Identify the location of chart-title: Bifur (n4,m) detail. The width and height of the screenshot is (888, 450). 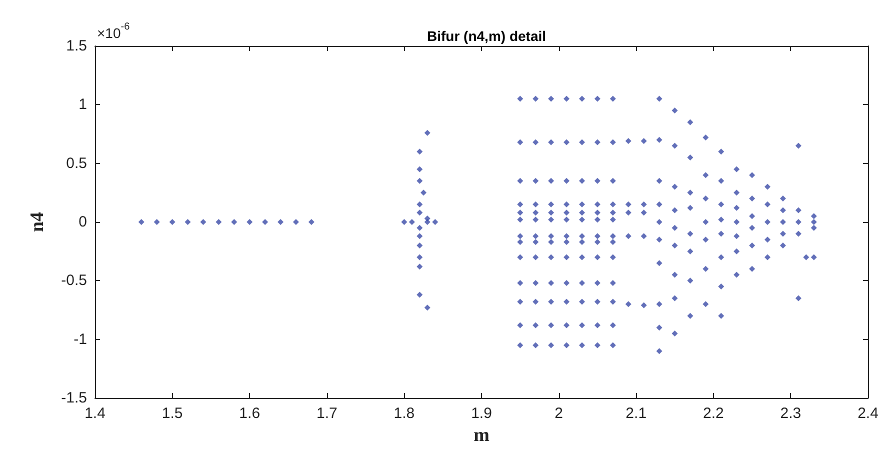
(486, 36).